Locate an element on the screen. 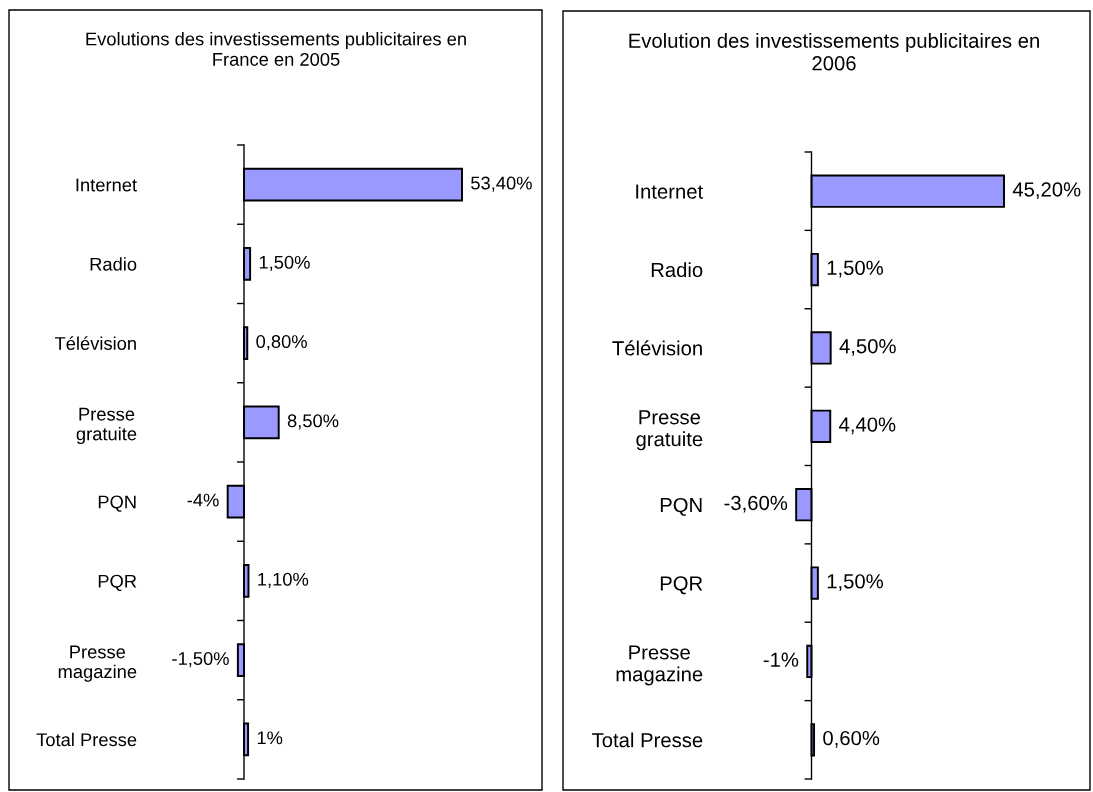 This screenshot has height=792, width=1093. data-label: 53,40% is located at coordinates (501, 184).